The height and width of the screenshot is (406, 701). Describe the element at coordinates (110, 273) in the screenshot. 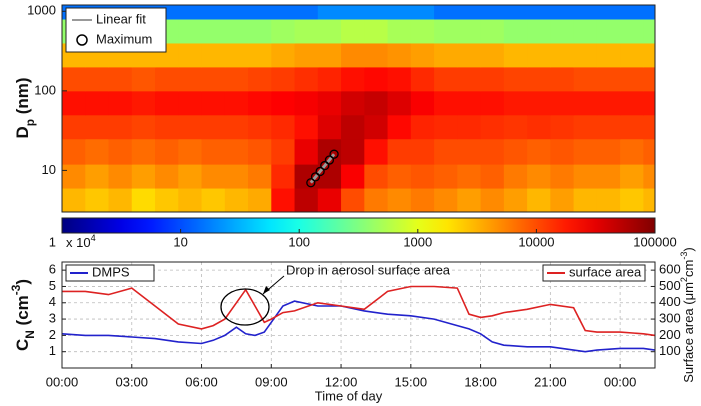

I see `legend-box` at that location.